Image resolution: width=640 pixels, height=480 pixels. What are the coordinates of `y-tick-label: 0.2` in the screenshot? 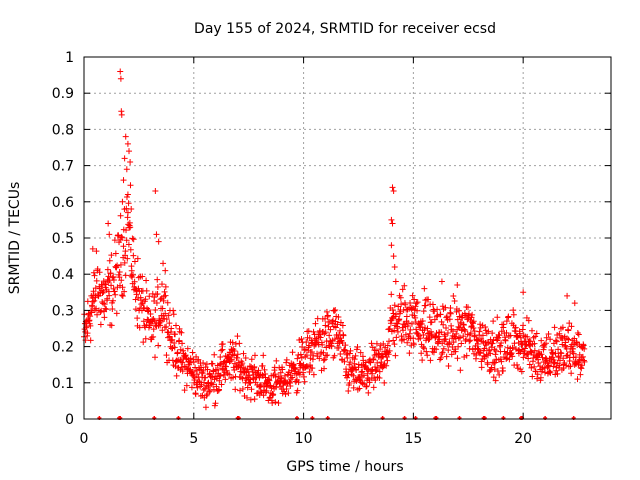 It's located at (63, 348).